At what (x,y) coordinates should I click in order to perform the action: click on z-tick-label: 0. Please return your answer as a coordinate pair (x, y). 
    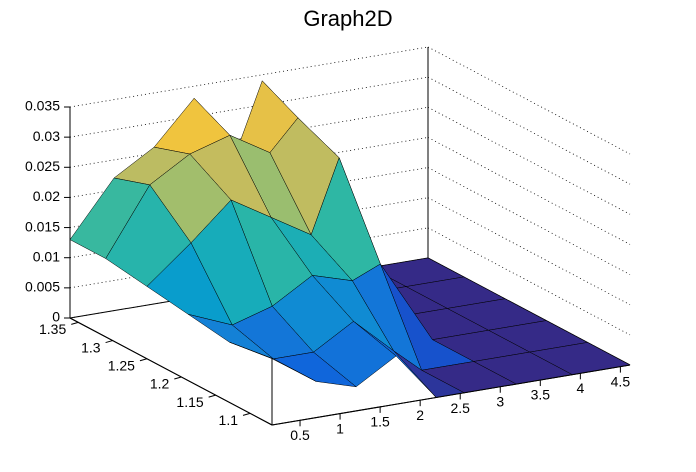
    Looking at the image, I should click on (56, 317).